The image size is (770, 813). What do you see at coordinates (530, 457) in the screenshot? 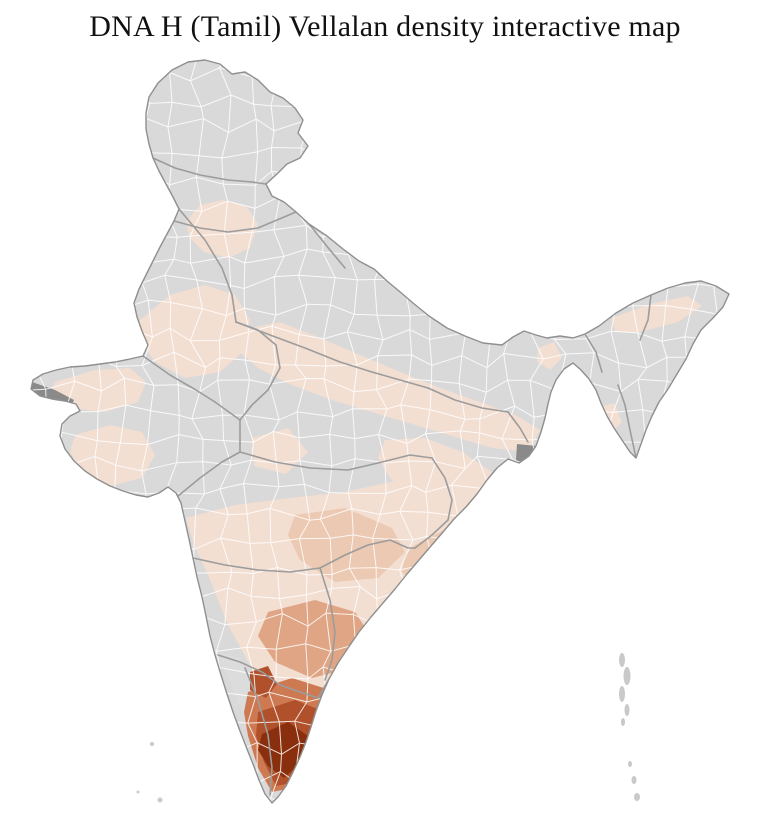
I see `region-kolkata-gray` at bounding box center [530, 457].